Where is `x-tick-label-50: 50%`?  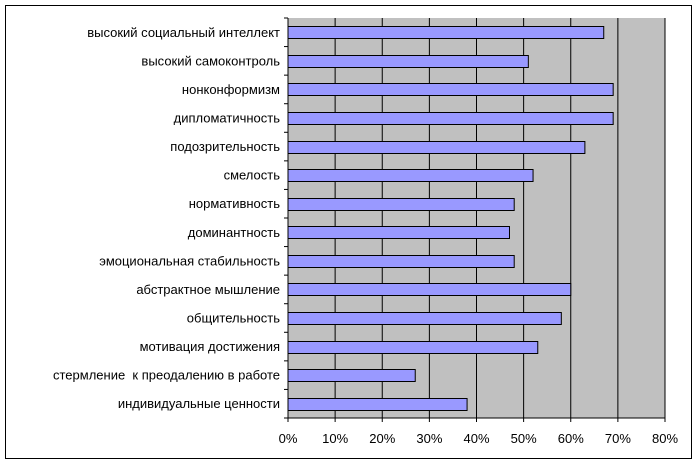
x-tick-label-50: 50% is located at coordinates (524, 438).